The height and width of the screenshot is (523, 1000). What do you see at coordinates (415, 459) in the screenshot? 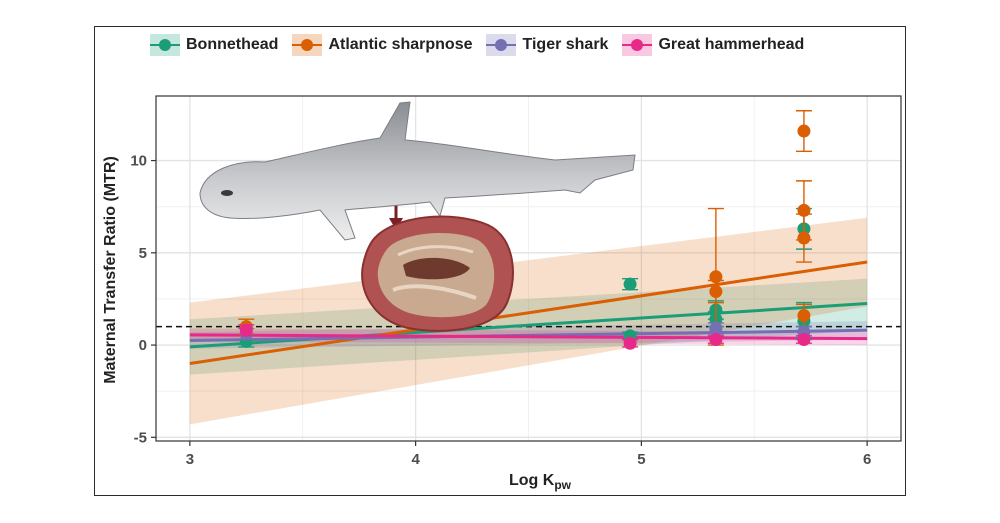
I see `x-tick-label: 4` at bounding box center [415, 459].